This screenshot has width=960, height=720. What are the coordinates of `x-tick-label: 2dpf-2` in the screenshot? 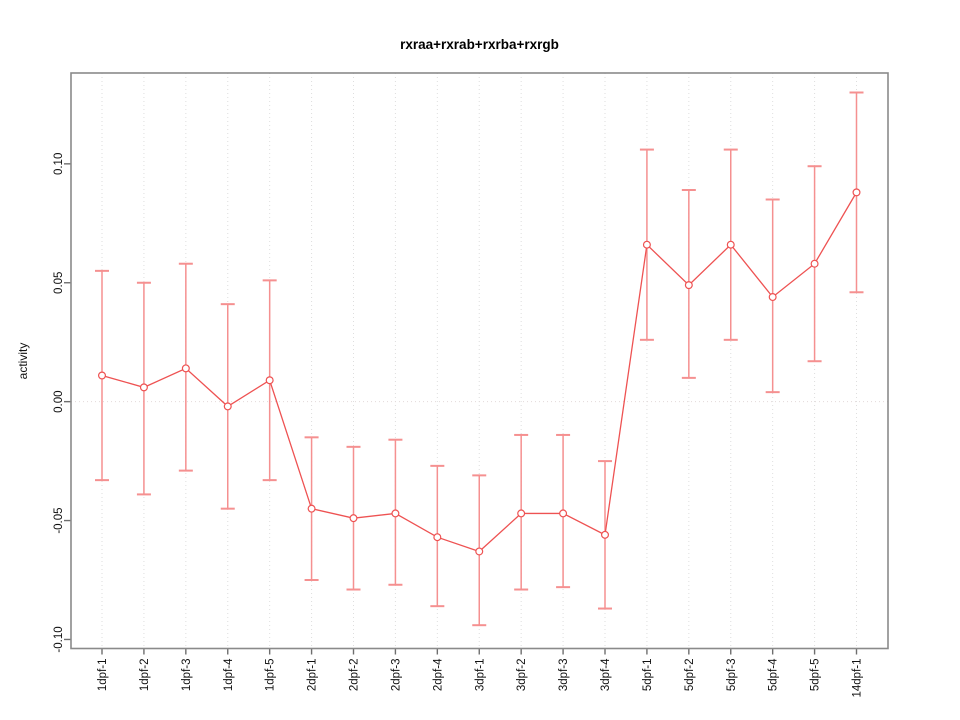 It's located at (355, 675).